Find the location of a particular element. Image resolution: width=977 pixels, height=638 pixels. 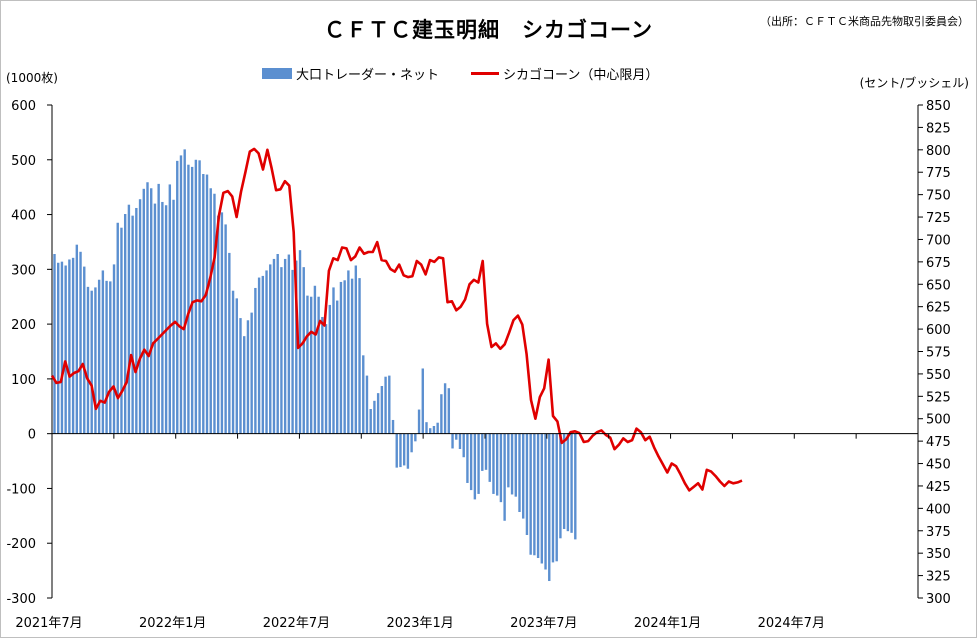

right-tick-label: 725 is located at coordinates (938, 218).